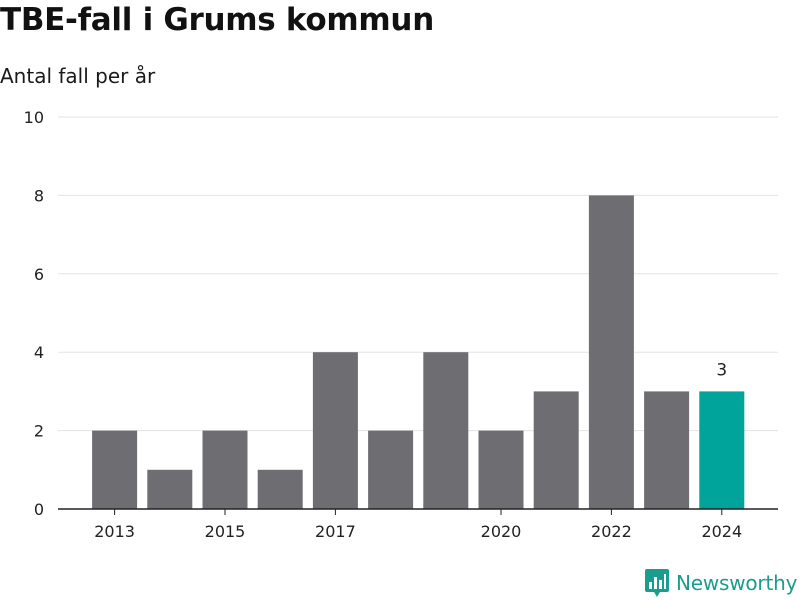 The image size is (800, 600). Describe the element at coordinates (501, 531) in the screenshot. I see `x-tick-label: 2020` at that location.